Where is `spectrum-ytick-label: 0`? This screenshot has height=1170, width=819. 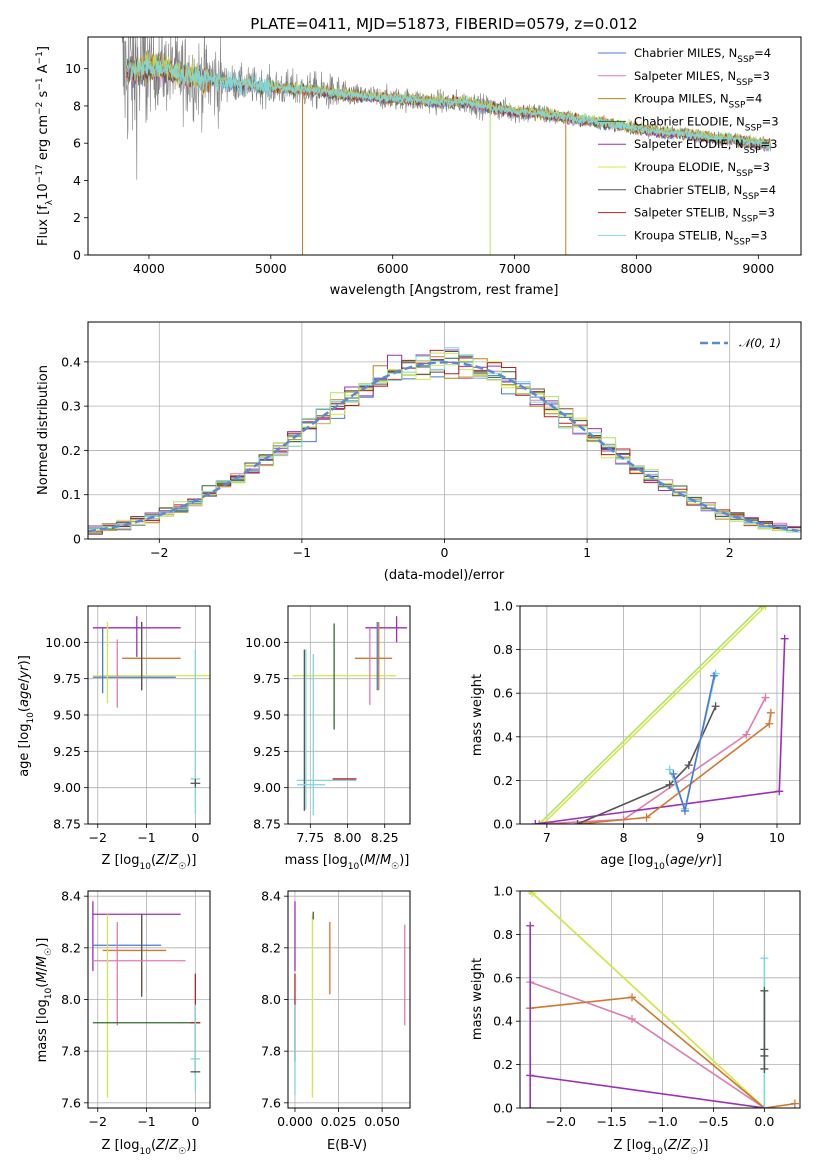
spectrum-ytick-label: 0 is located at coordinates (77, 255).